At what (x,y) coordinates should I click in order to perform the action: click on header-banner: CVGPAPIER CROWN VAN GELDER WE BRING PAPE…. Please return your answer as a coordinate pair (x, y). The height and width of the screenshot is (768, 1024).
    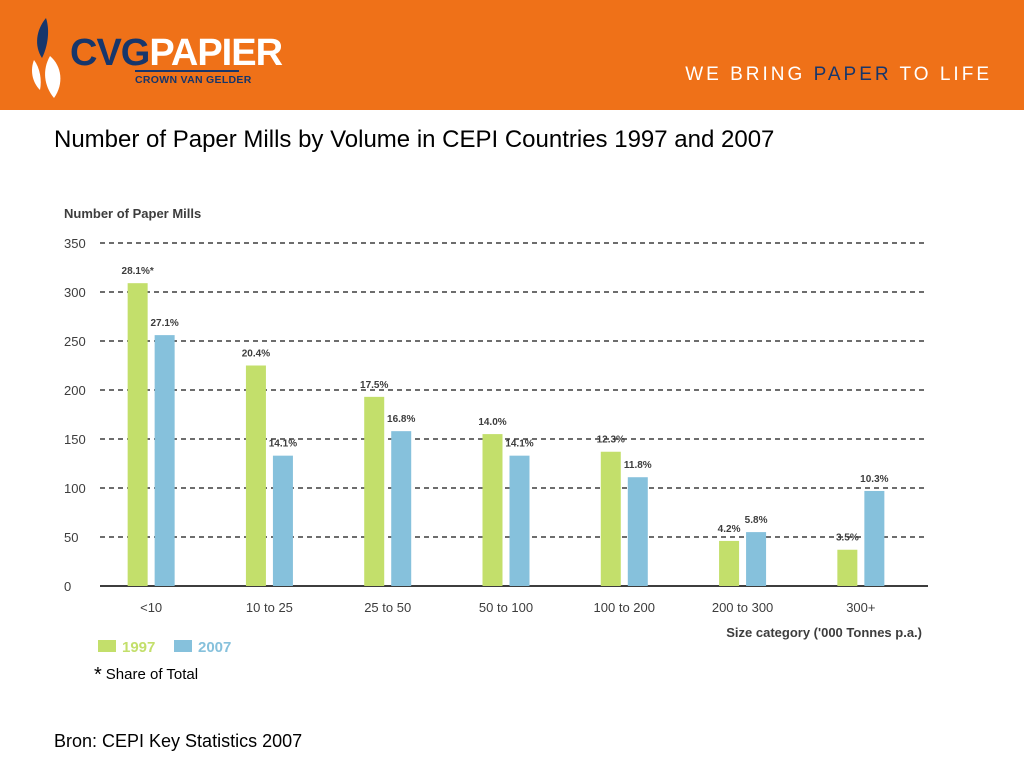
    Looking at the image, I should click on (512, 55).